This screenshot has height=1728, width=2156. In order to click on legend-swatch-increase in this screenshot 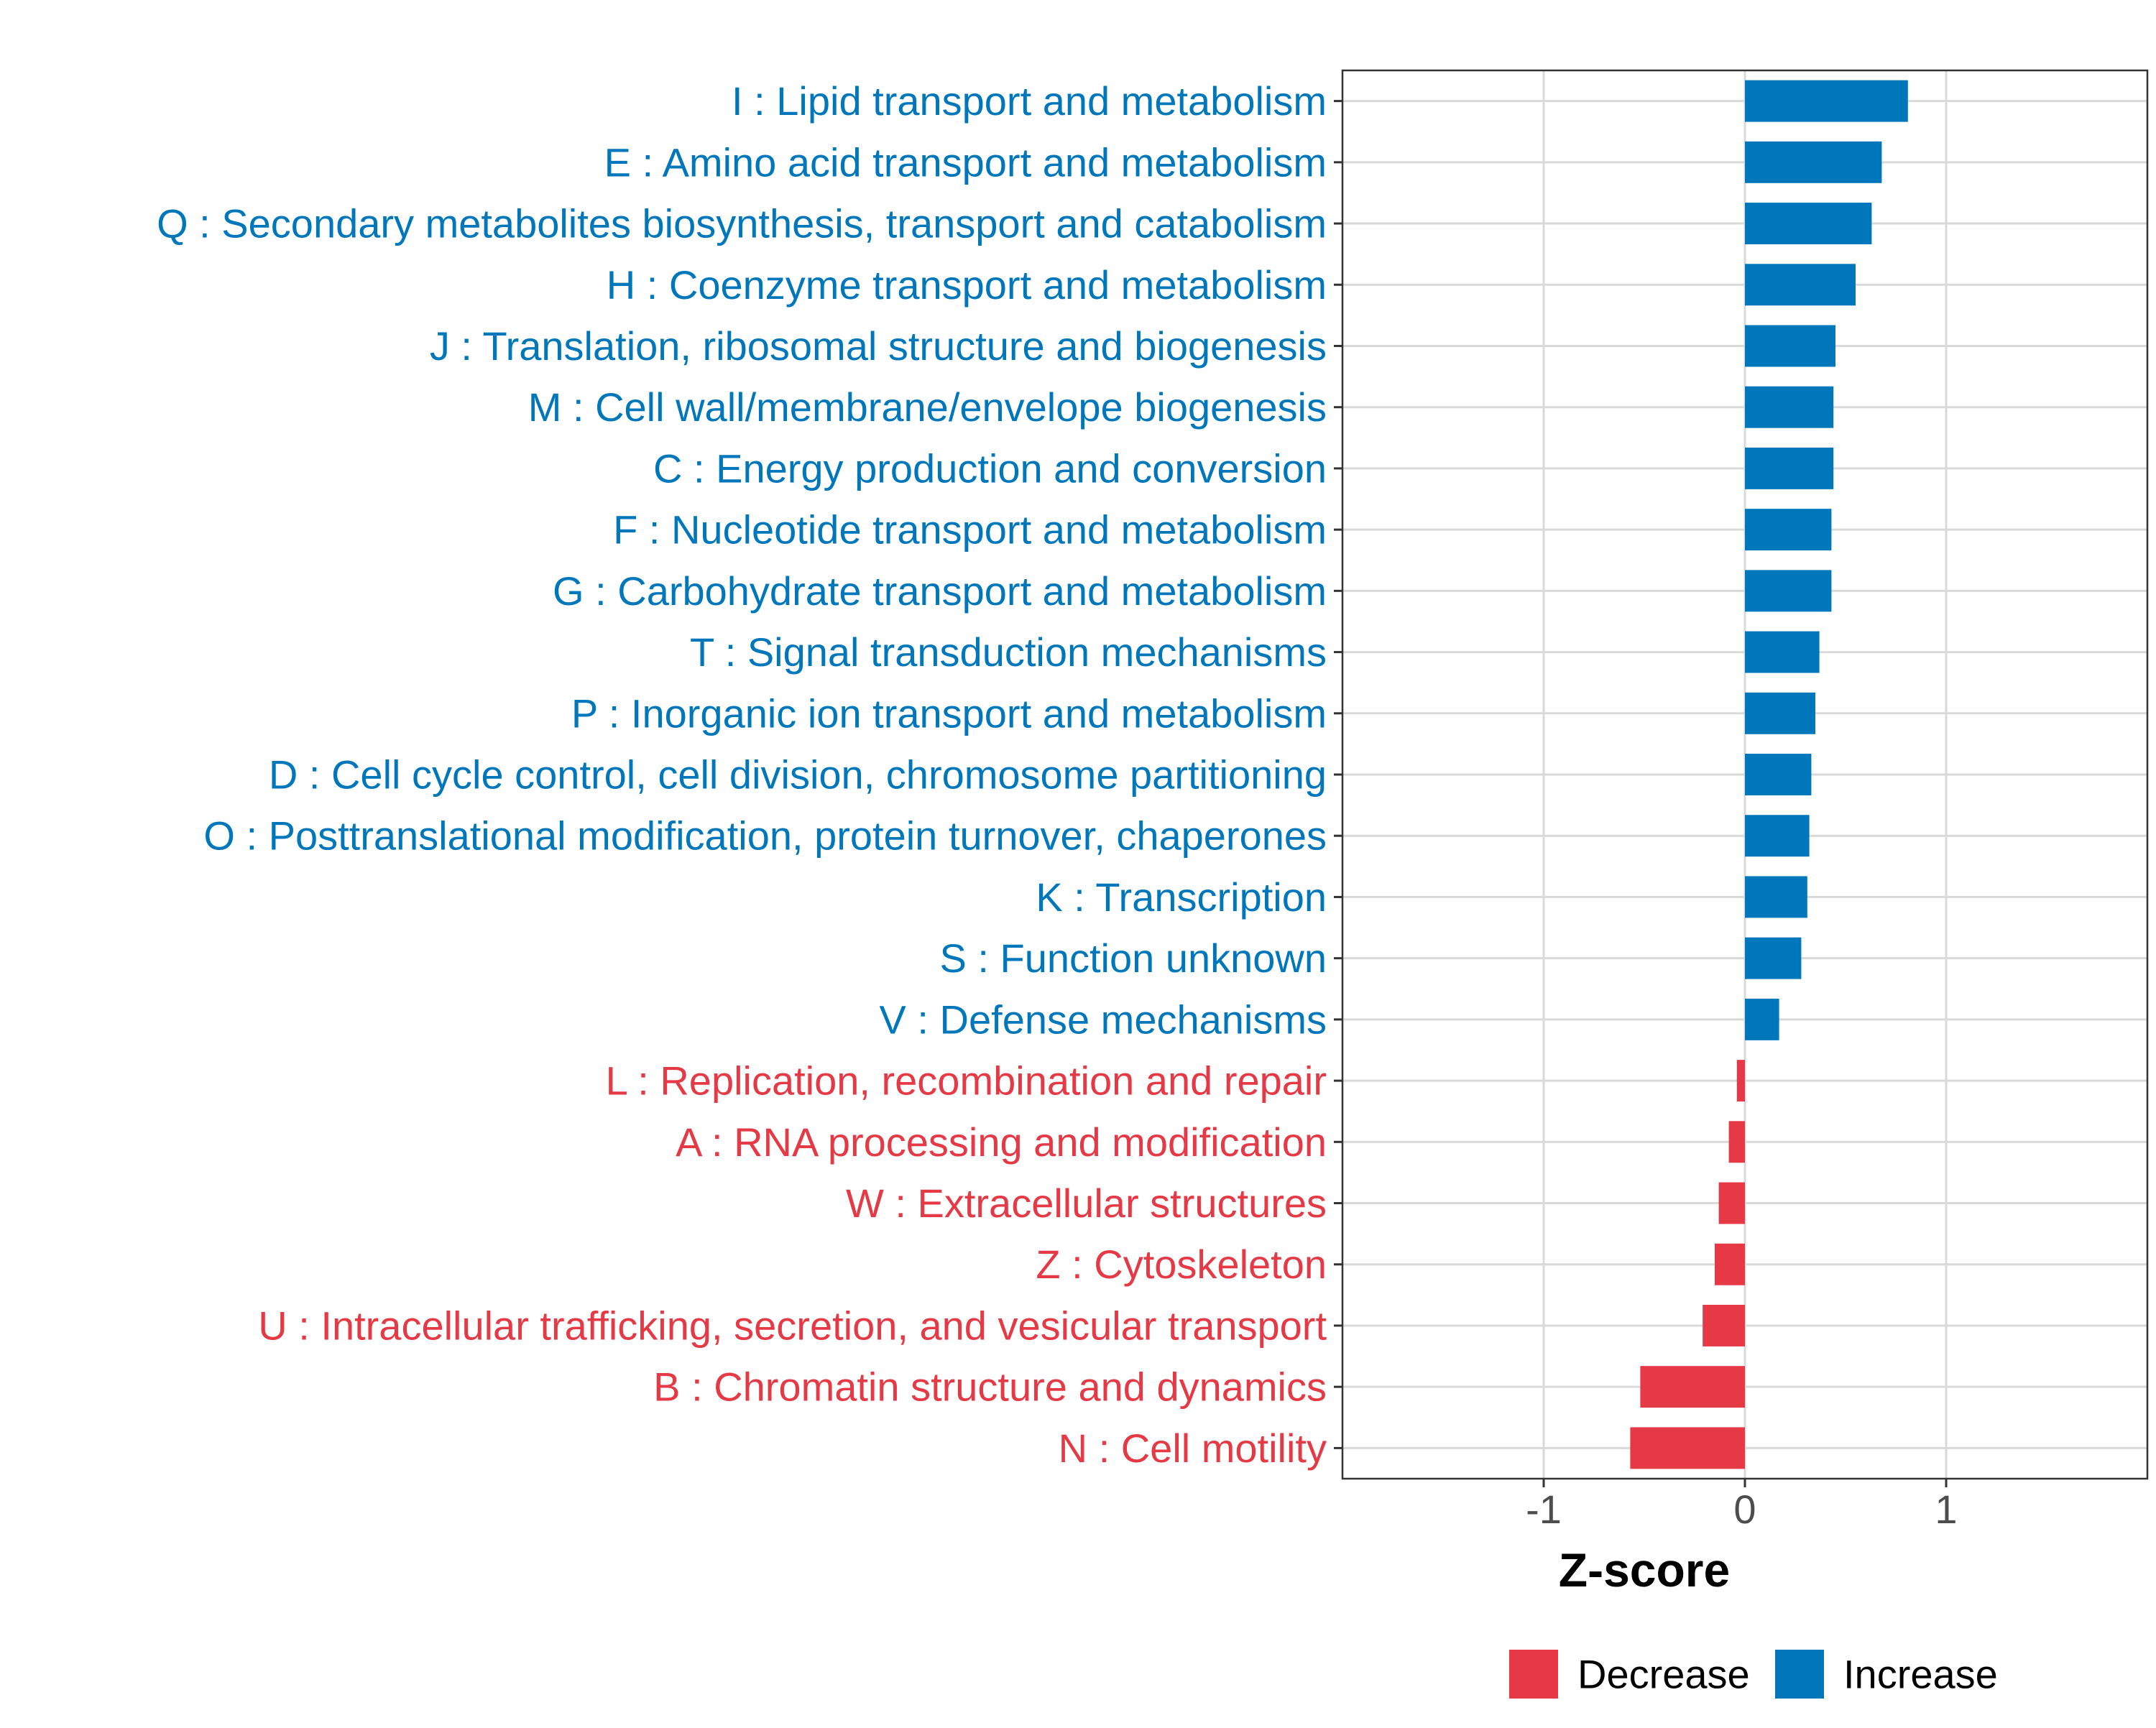, I will do `click(1799, 1675)`.